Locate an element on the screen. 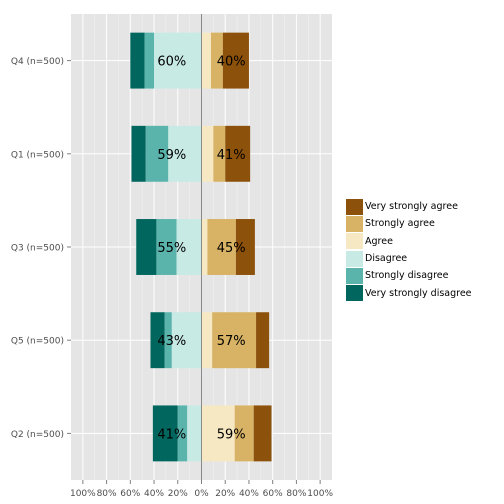 The height and width of the screenshot is (504, 504). legend-label: Strongly disagree is located at coordinates (407, 276).